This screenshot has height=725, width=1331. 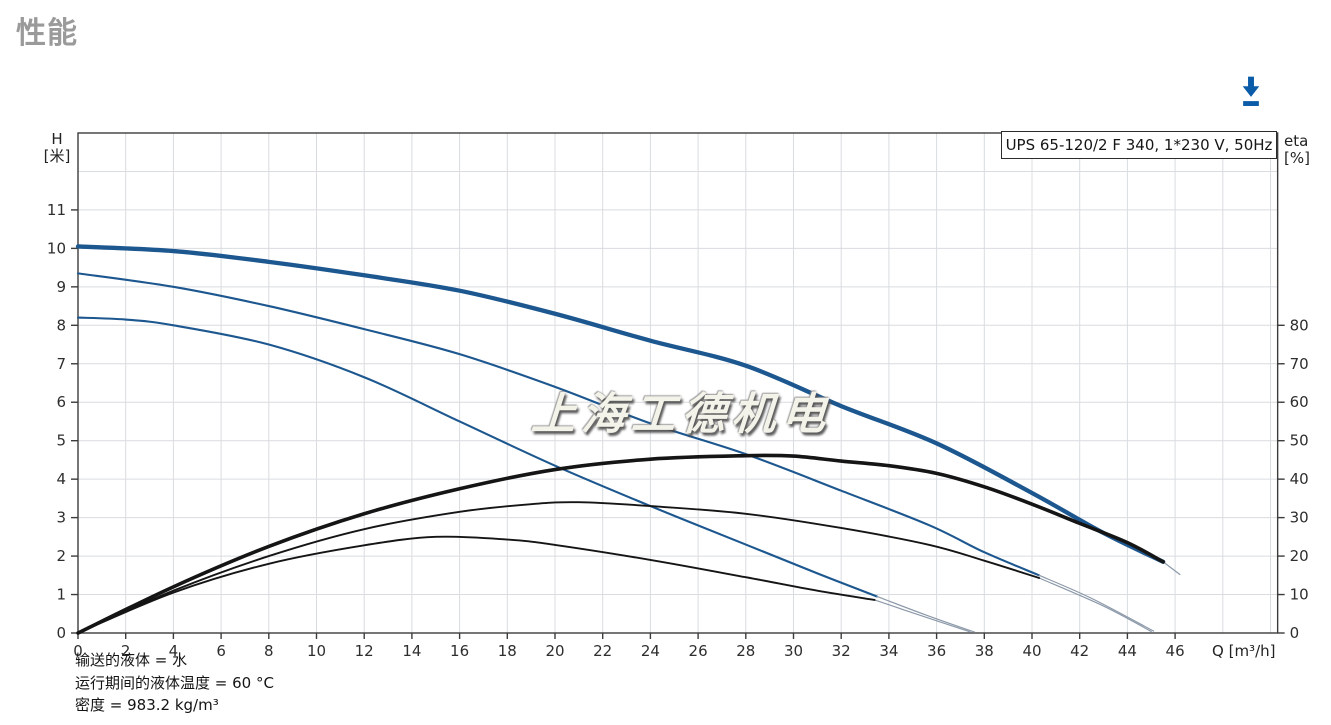 I want to click on right-tick-label: 50, so click(x=1299, y=441).